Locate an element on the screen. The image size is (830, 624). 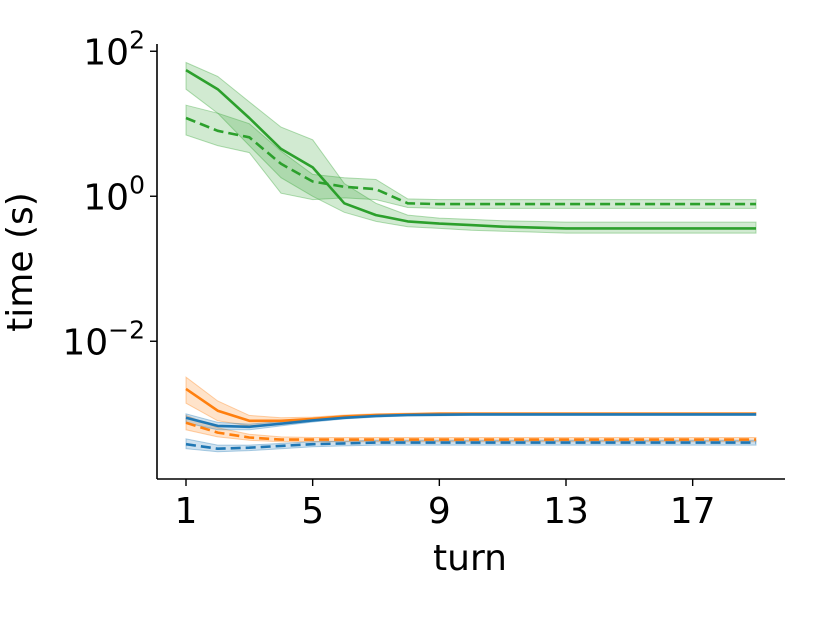
y-tick-label-3: 10⁻² is located at coordinates (103, 339).